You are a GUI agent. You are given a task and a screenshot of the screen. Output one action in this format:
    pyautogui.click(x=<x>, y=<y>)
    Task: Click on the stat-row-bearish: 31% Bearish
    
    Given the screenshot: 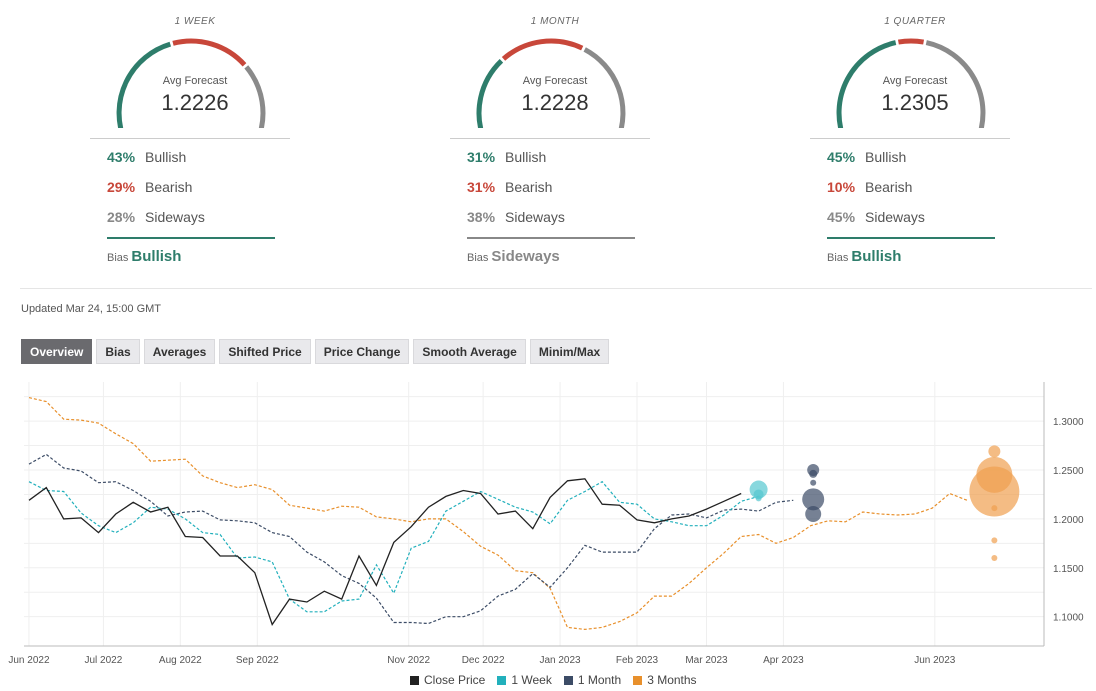 What is the action you would take?
    pyautogui.click(x=509, y=187)
    